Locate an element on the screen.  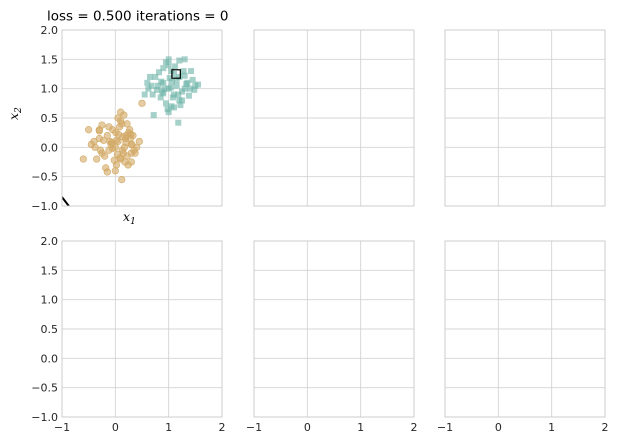
subplot-bottom-left: −1 0 1 2 −1.0 −0.5 0.0 0.5 1.0 1.5 2.0 is located at coordinates (128, 334).